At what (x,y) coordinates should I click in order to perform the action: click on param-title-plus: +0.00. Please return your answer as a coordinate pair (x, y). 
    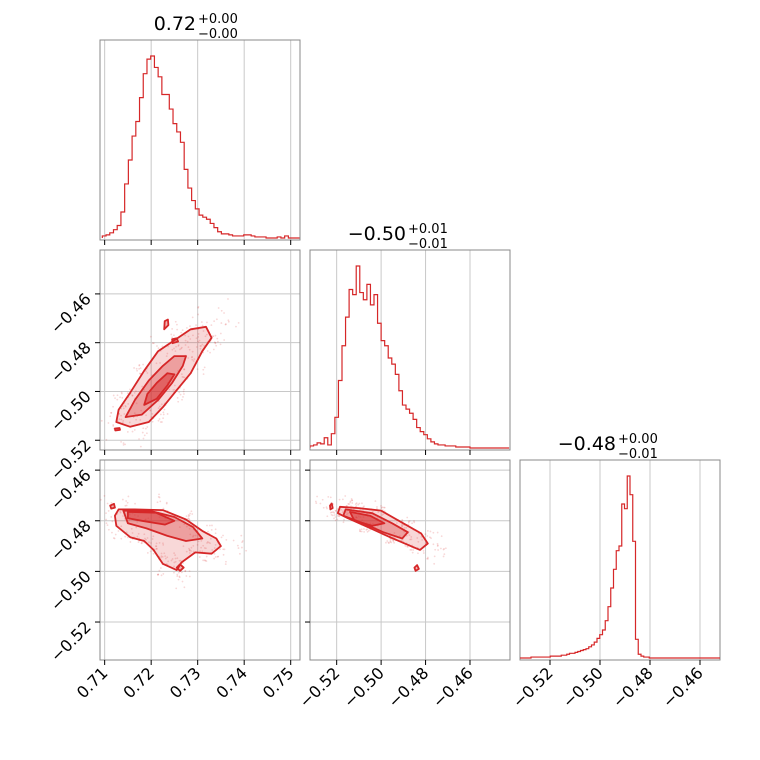
    Looking at the image, I should click on (218, 19).